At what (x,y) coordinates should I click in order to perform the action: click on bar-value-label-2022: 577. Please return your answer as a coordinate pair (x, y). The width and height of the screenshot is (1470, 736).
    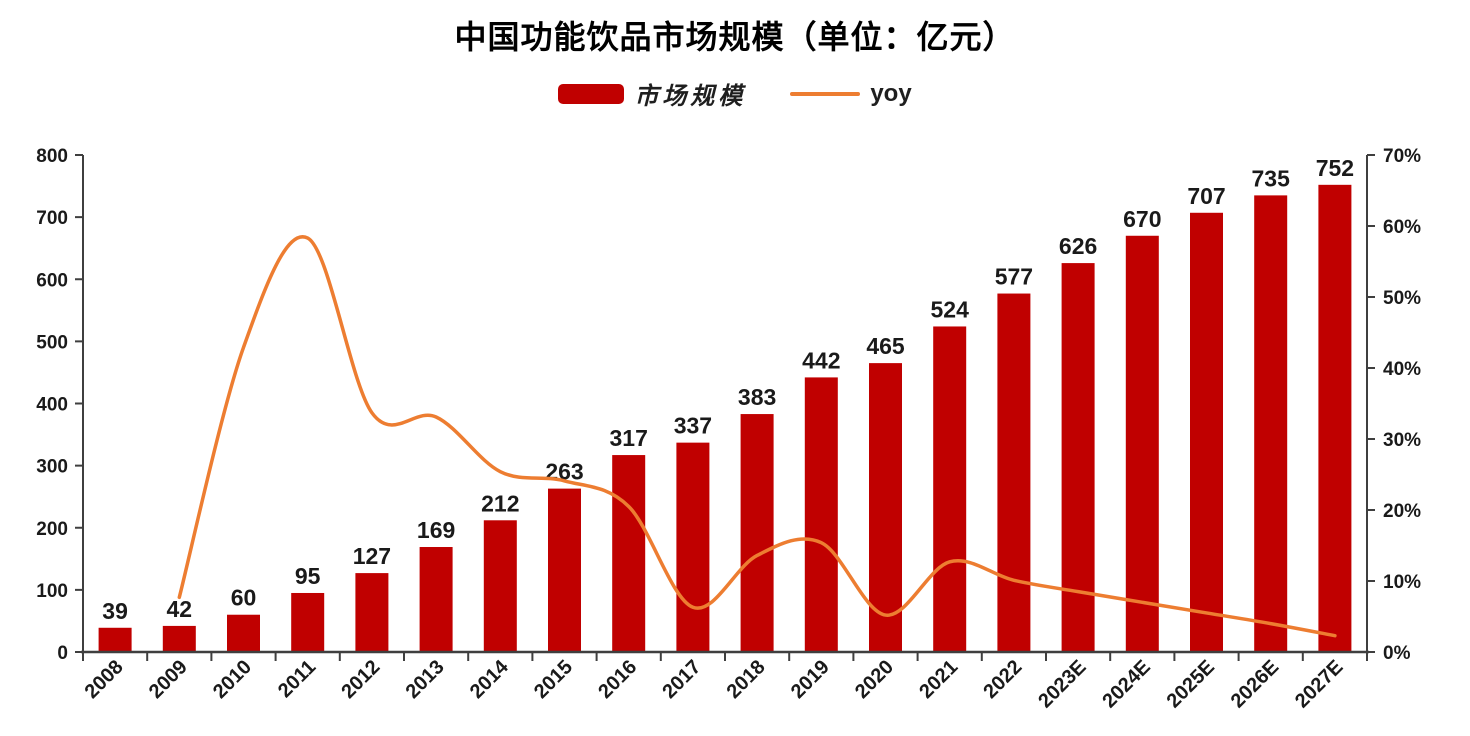
    Looking at the image, I should click on (1014, 277).